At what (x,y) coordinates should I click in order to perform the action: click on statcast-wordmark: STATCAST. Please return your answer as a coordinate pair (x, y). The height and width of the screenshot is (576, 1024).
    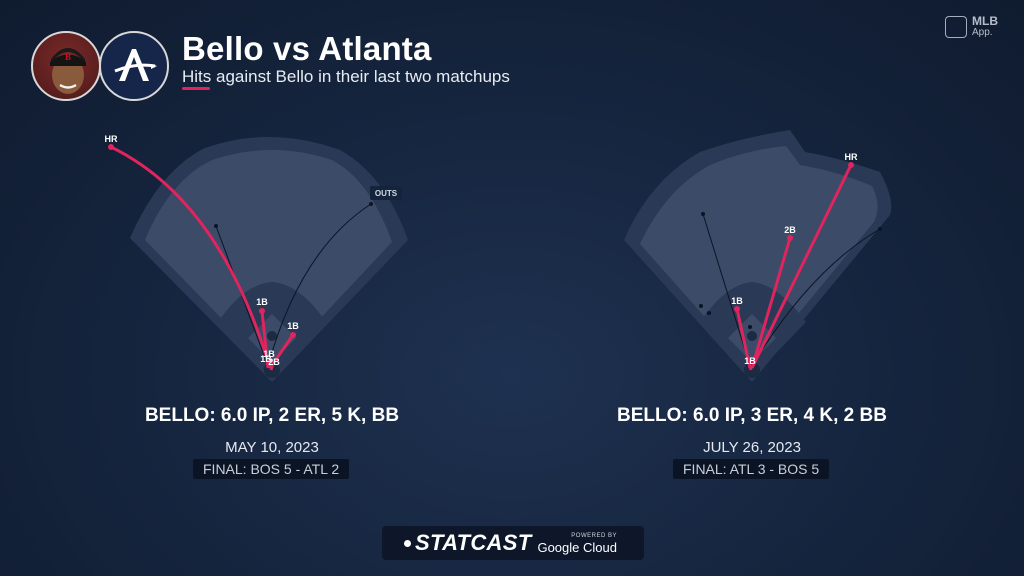
    Looking at the image, I should click on (473, 542).